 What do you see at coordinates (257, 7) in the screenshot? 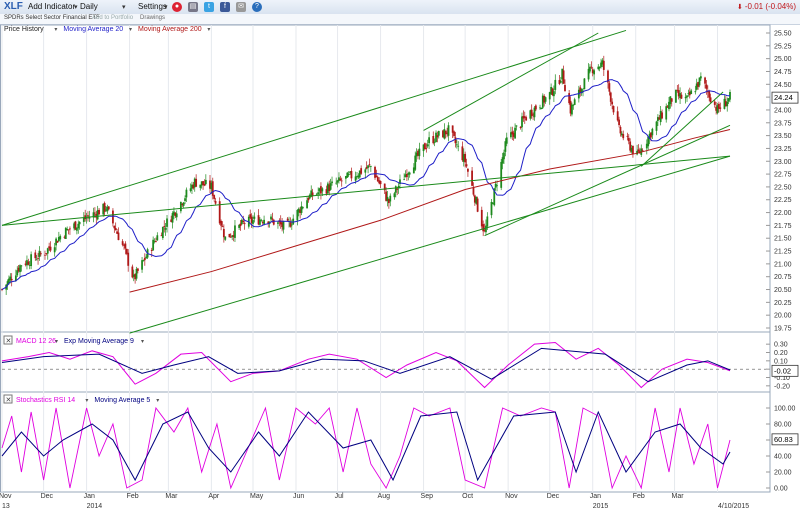
I see `help-icon: ?` at bounding box center [257, 7].